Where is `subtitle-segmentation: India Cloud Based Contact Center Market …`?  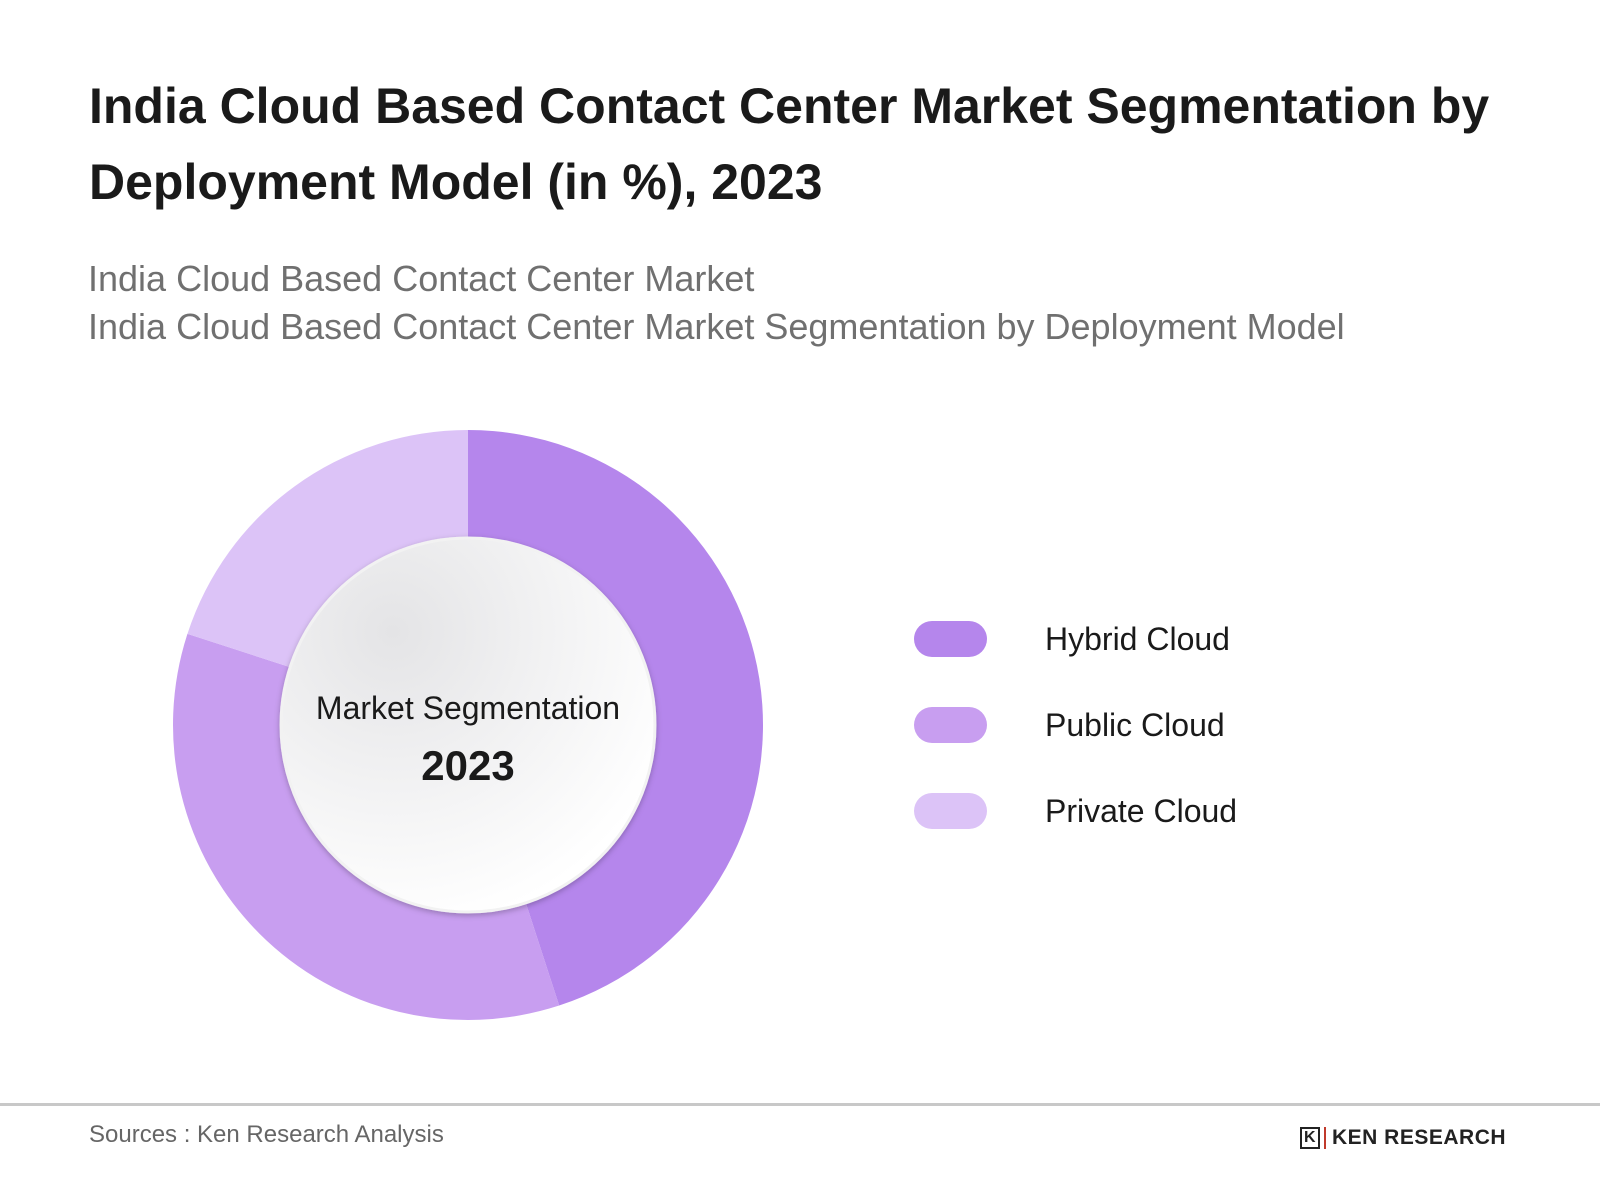 subtitle-segmentation: India Cloud Based Contact Center Market … is located at coordinates (716, 326).